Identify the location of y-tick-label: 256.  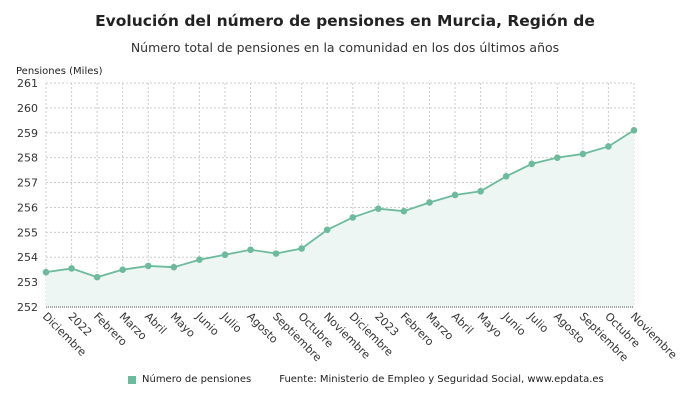
(27, 207).